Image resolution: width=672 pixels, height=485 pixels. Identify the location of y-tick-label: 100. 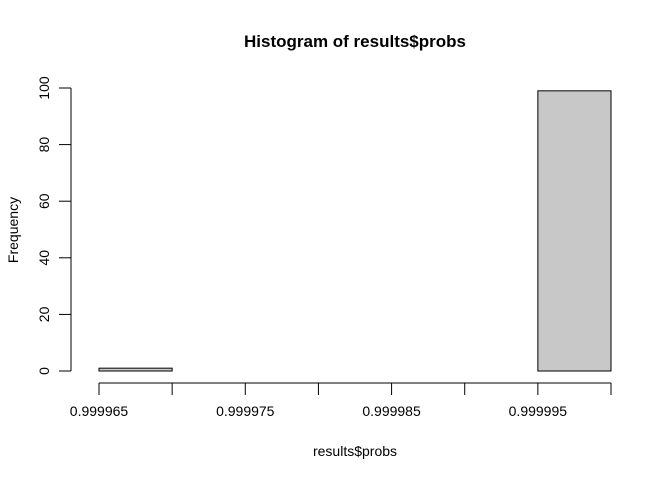
(44, 88).